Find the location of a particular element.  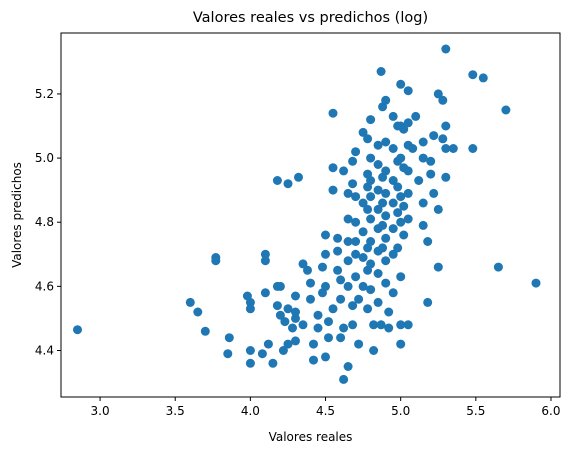

y-axis-ticks: 4.44.64.85.05.2 is located at coordinates (48, 222).